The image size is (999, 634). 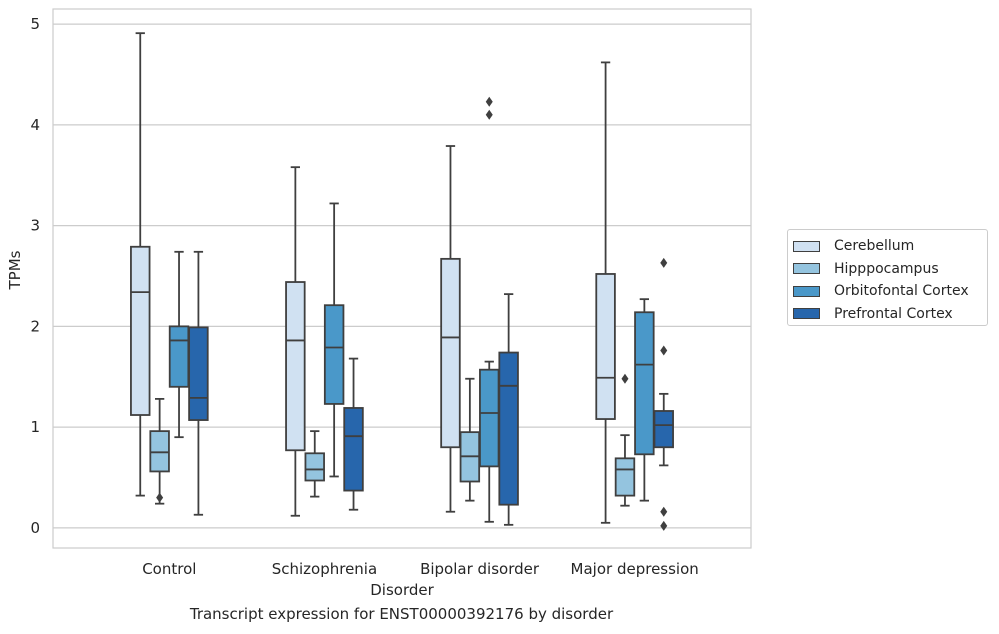 What do you see at coordinates (635, 569) in the screenshot?
I see `x-tick-label: Major depression` at bounding box center [635, 569].